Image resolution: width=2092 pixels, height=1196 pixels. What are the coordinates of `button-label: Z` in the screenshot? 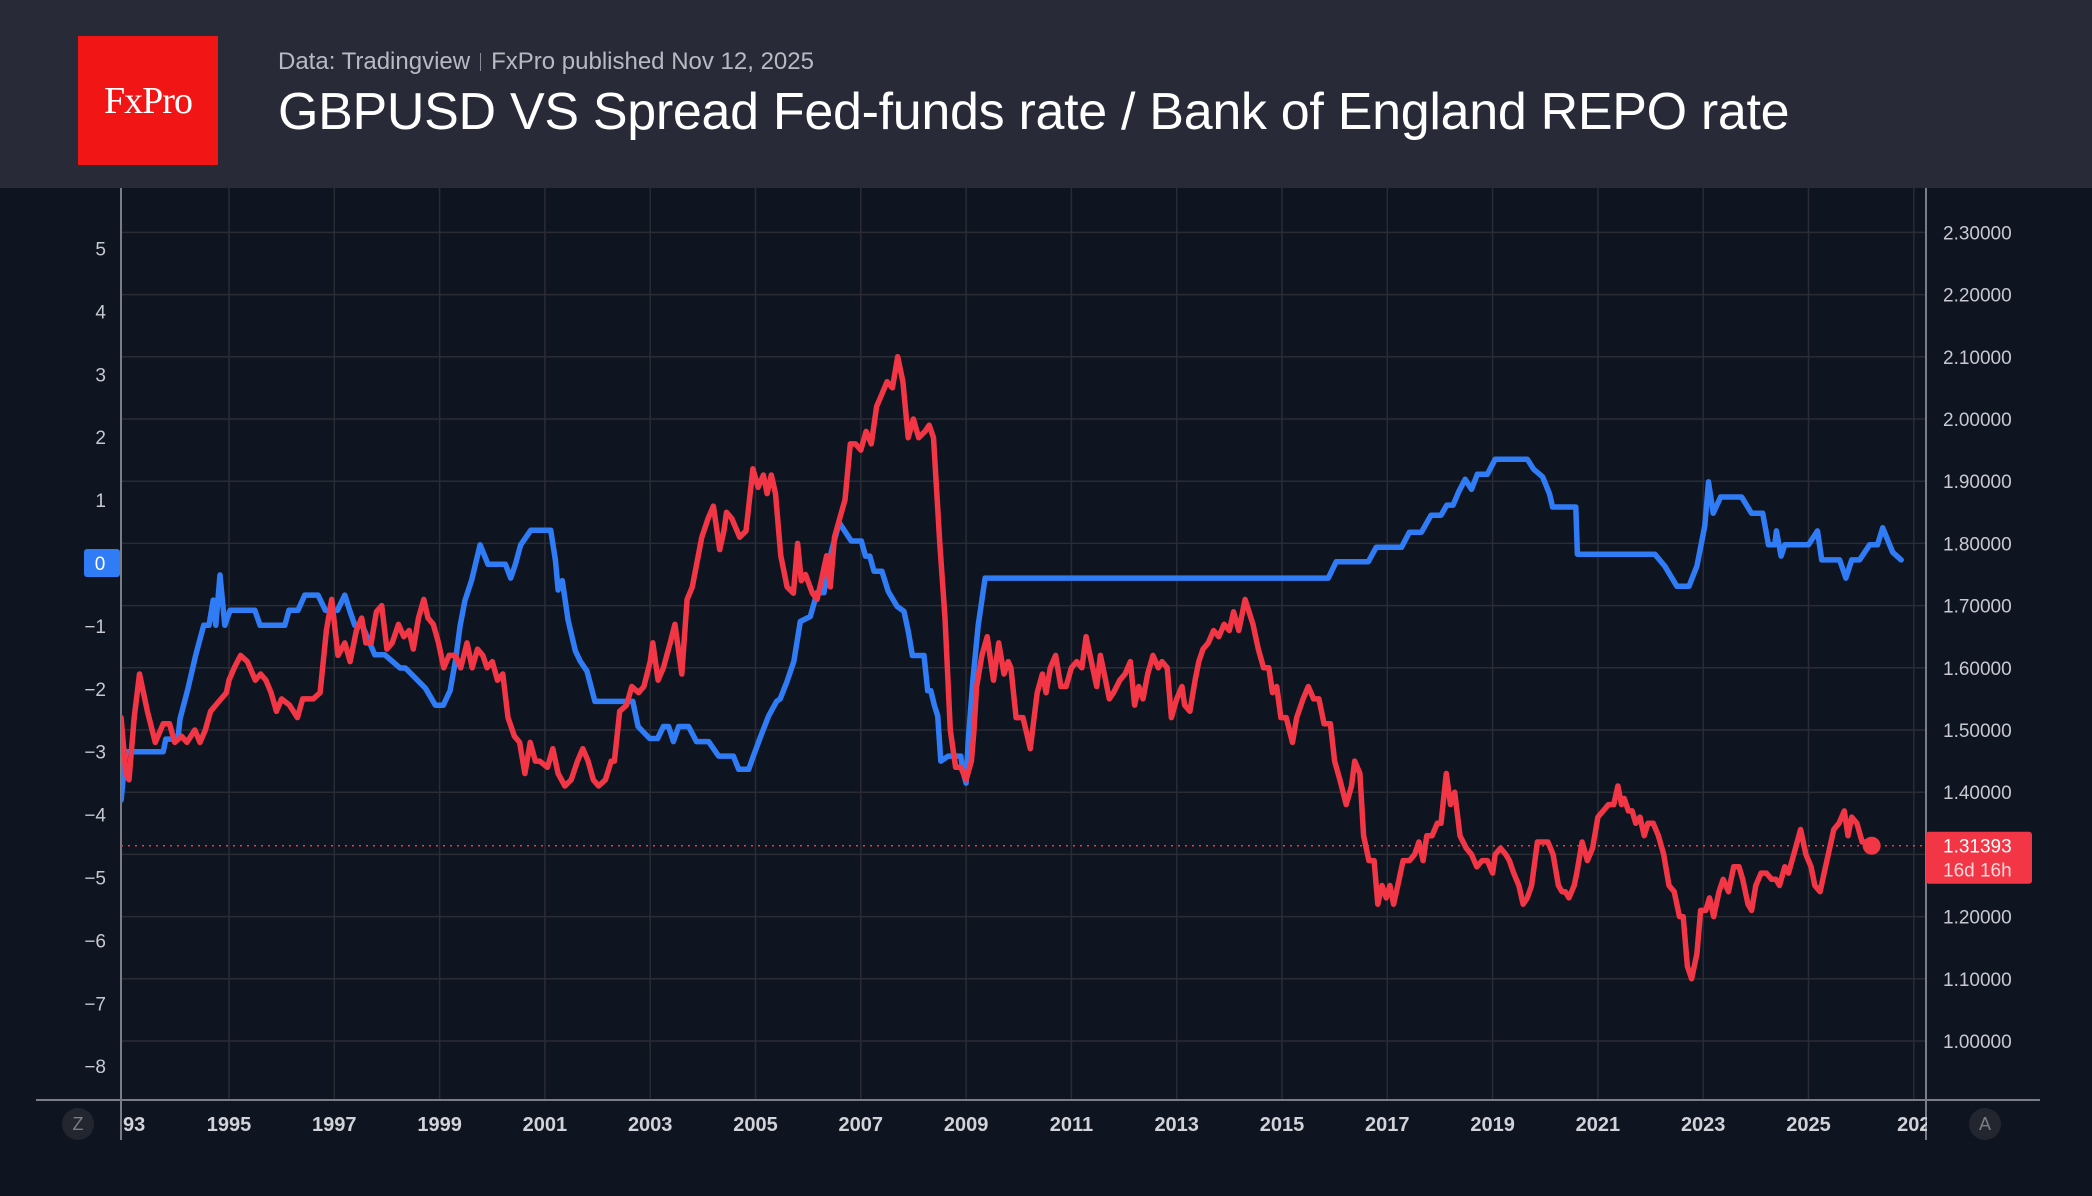 It's located at (78, 1124).